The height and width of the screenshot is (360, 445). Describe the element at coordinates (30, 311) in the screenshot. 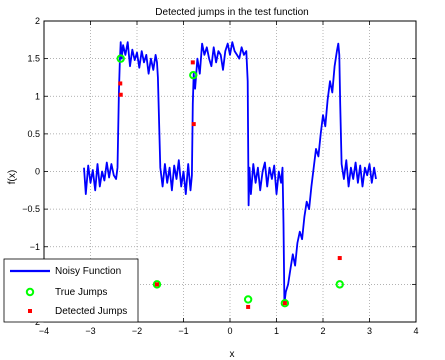

I see `legend-swatch-detected-jumps` at that location.